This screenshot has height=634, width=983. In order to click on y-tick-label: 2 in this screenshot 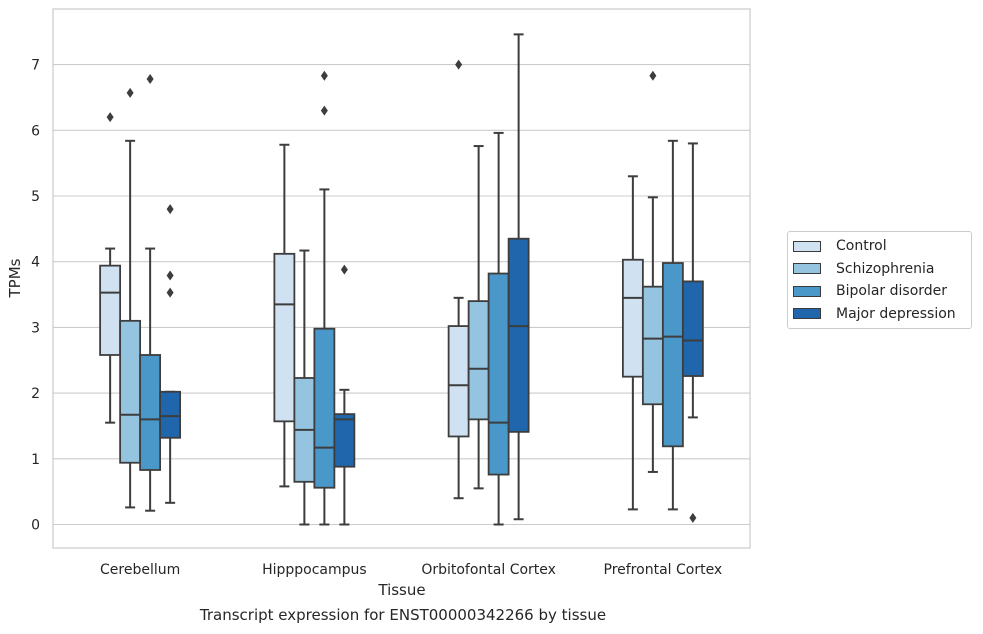, I will do `click(35, 394)`.